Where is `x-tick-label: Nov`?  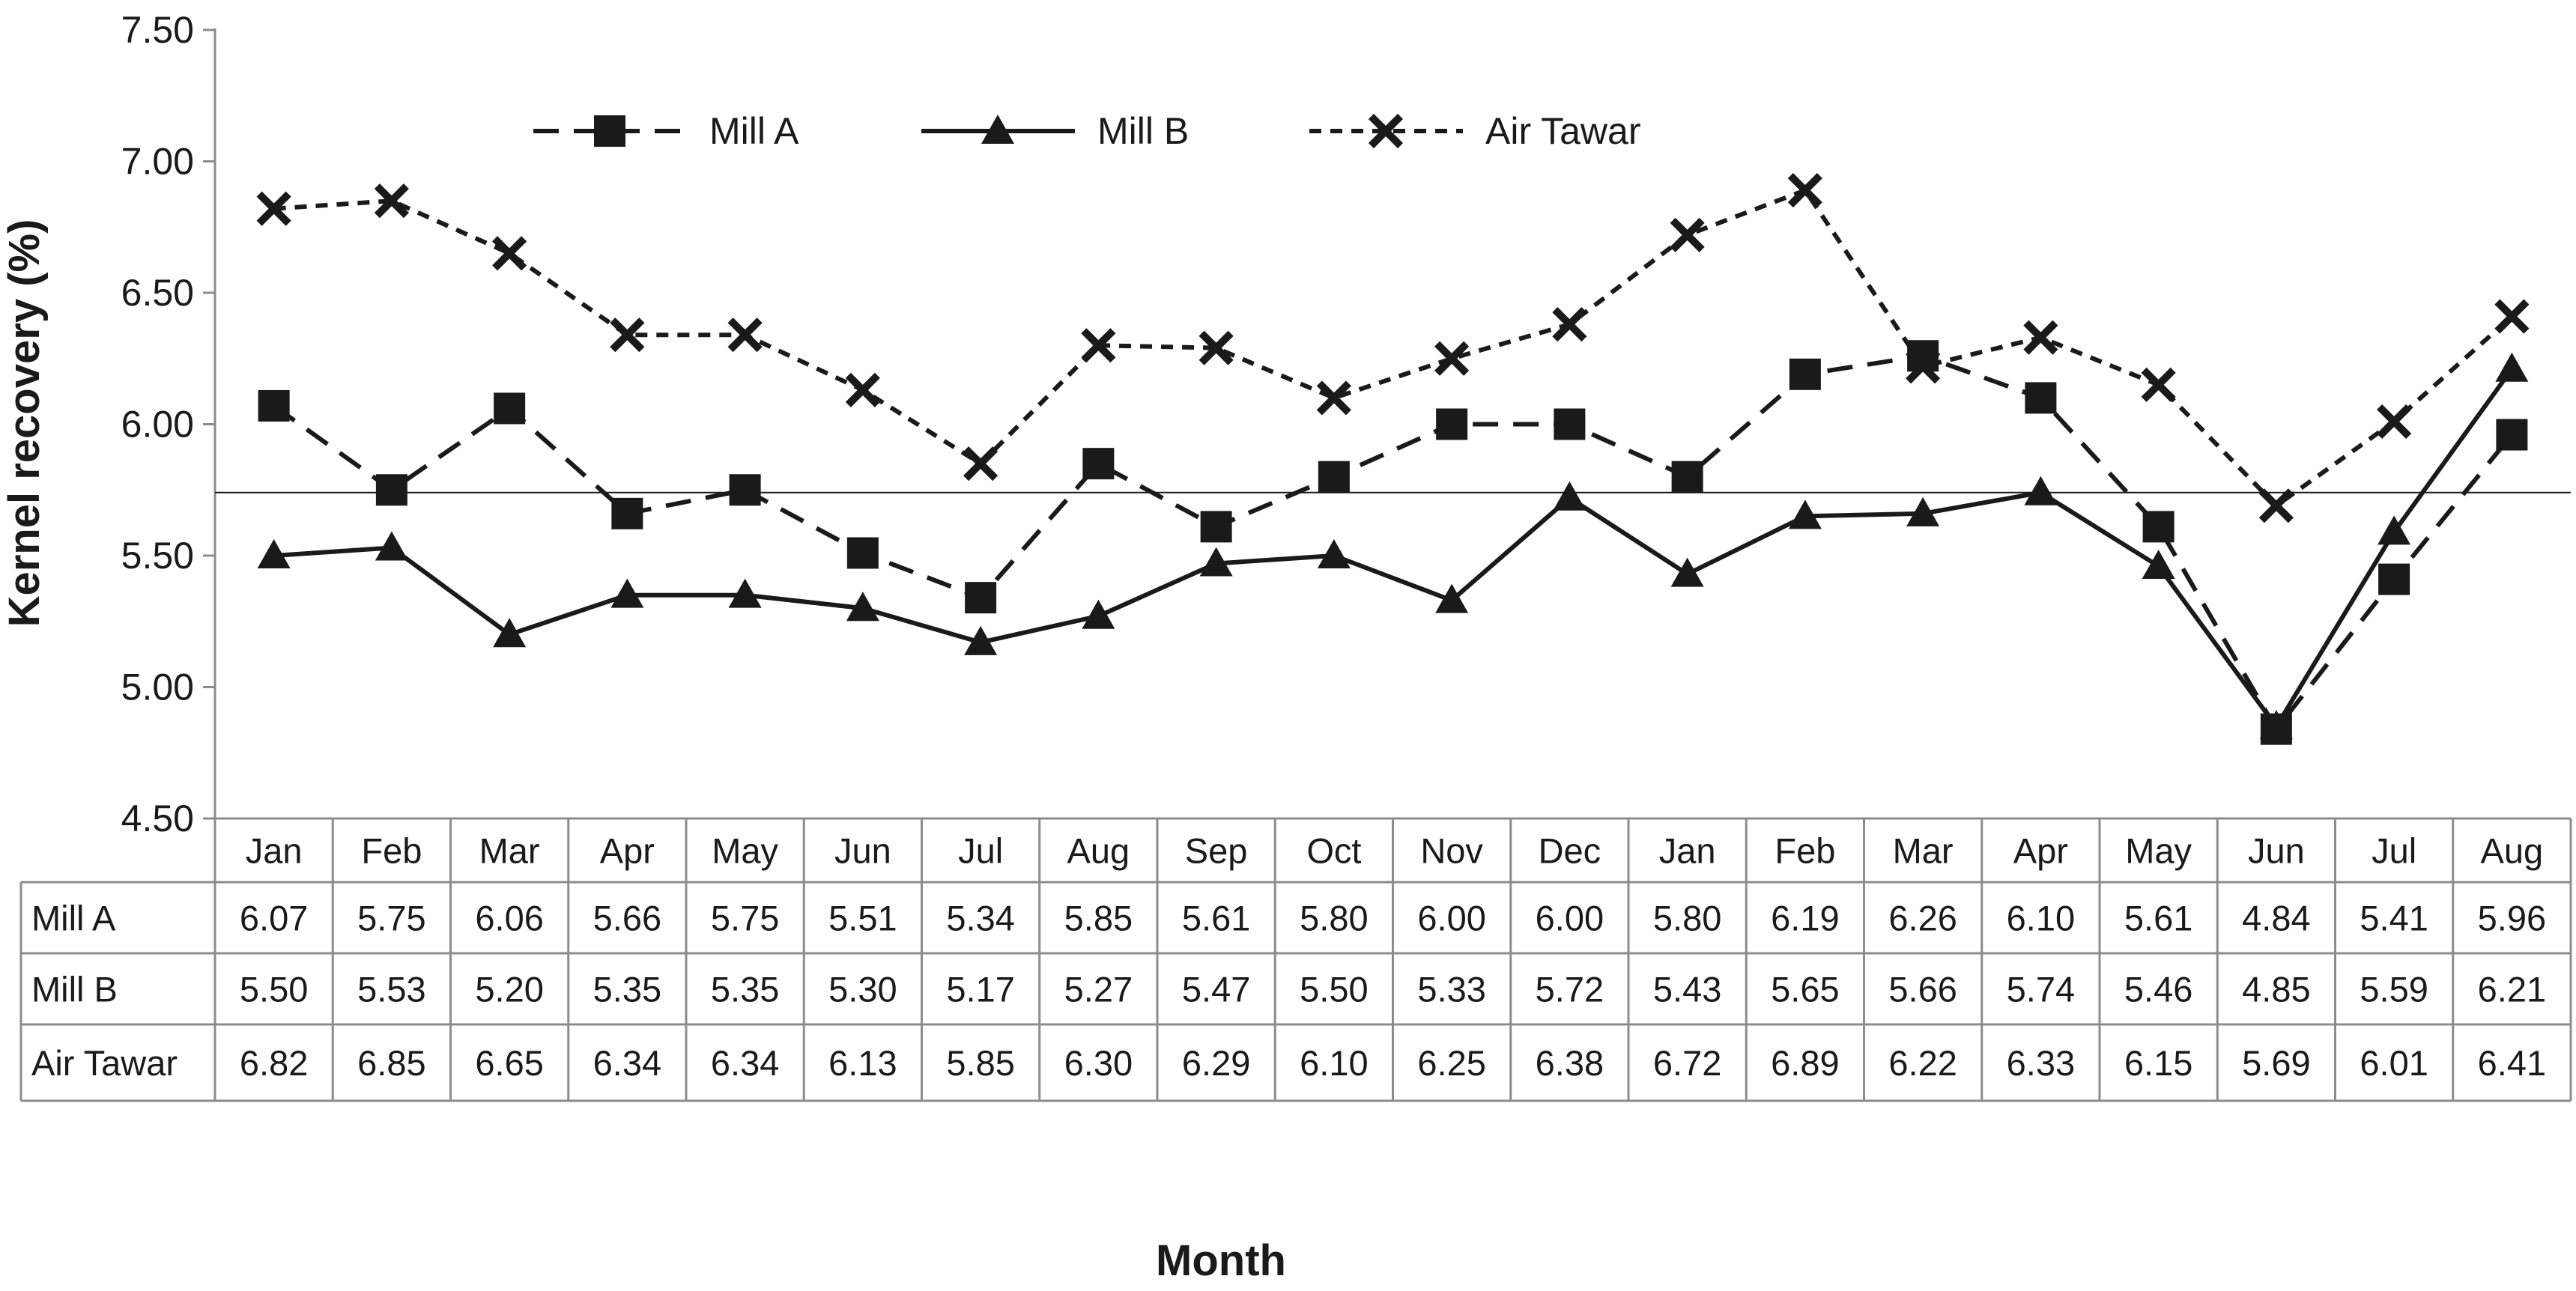 x-tick-label: Nov is located at coordinates (1451, 851).